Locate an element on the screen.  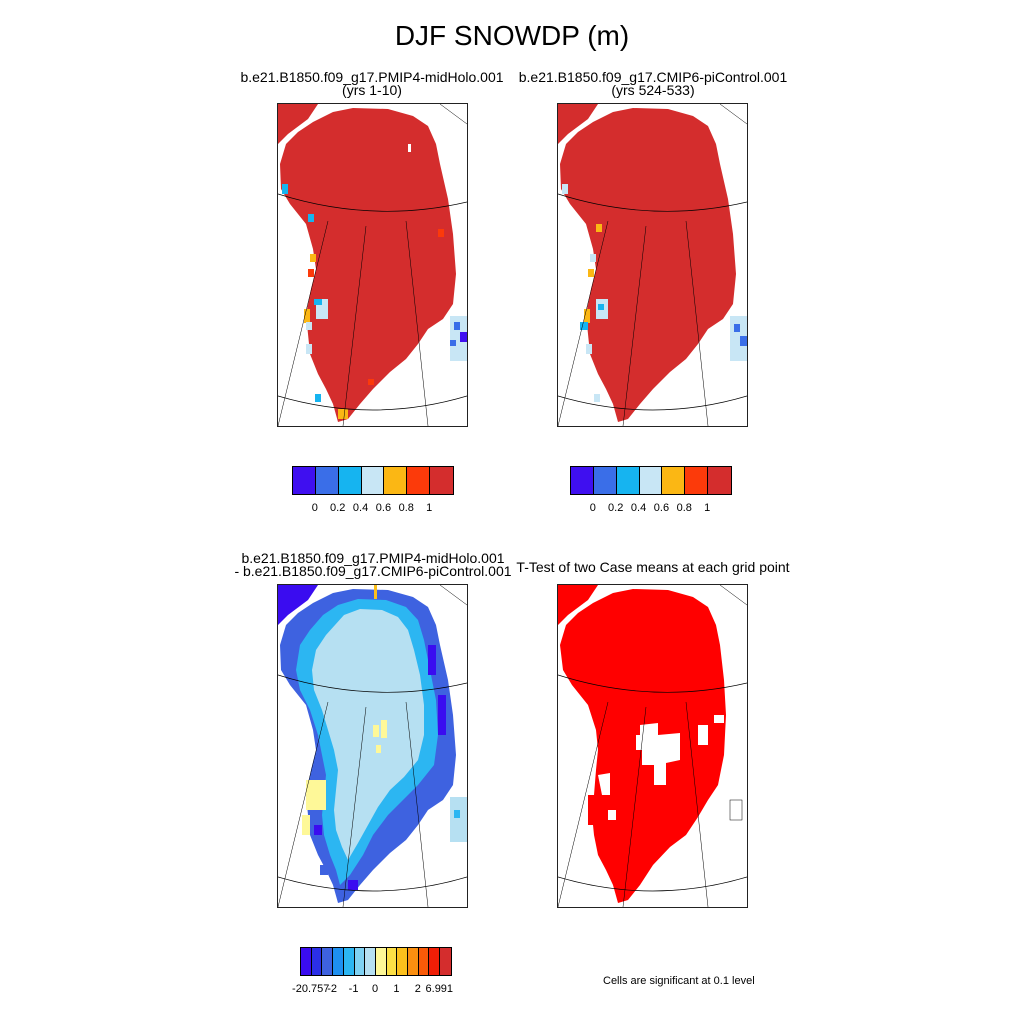
colorbar-tick-label: 0.2 is located at coordinates (616, 508).